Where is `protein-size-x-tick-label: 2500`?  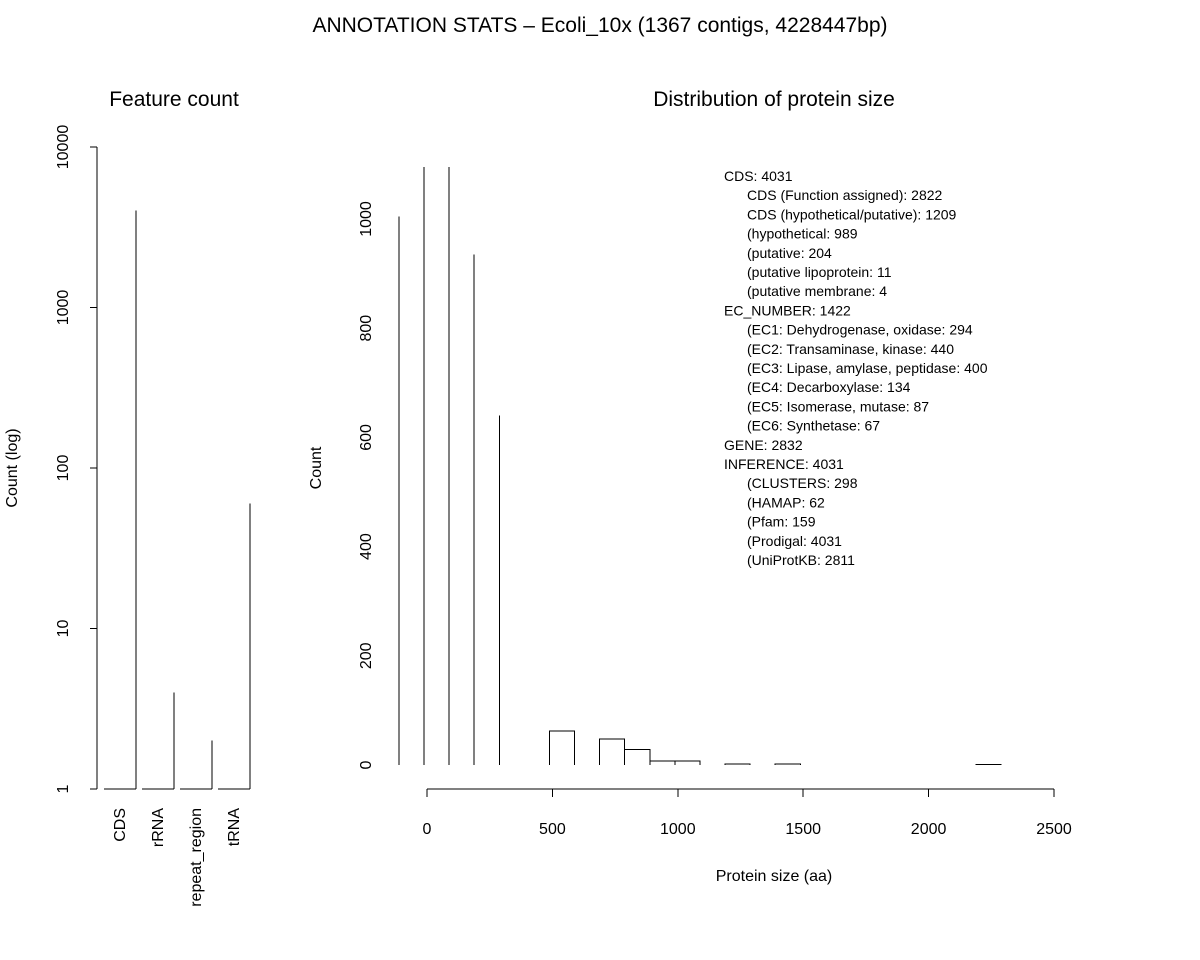 protein-size-x-tick-label: 2500 is located at coordinates (1054, 829).